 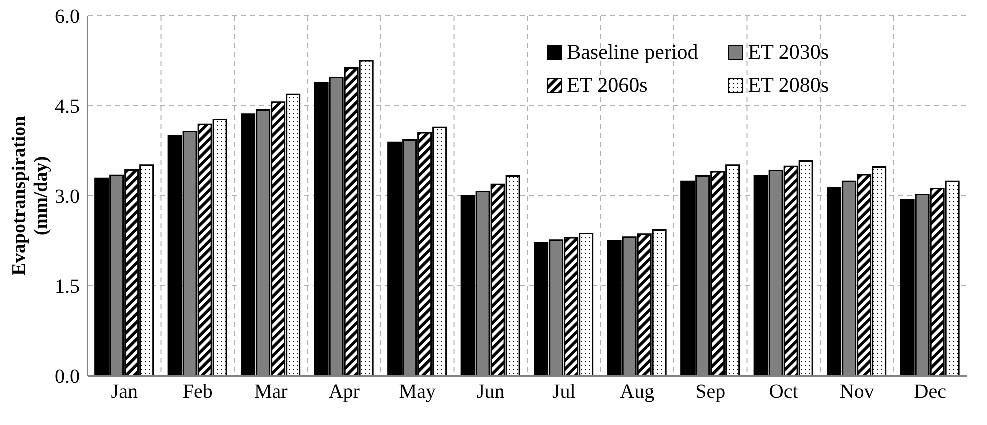 What do you see at coordinates (124, 392) in the screenshot?
I see `x-tick-label: Jan` at bounding box center [124, 392].